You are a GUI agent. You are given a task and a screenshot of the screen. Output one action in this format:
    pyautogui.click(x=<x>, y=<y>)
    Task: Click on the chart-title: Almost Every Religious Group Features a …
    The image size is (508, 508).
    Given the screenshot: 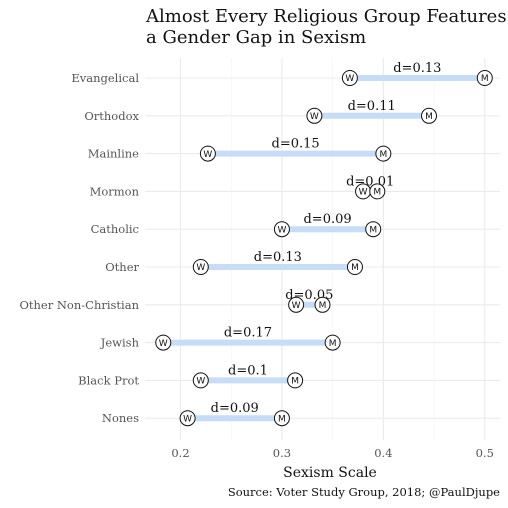 What is the action you would take?
    pyautogui.click(x=326, y=27)
    